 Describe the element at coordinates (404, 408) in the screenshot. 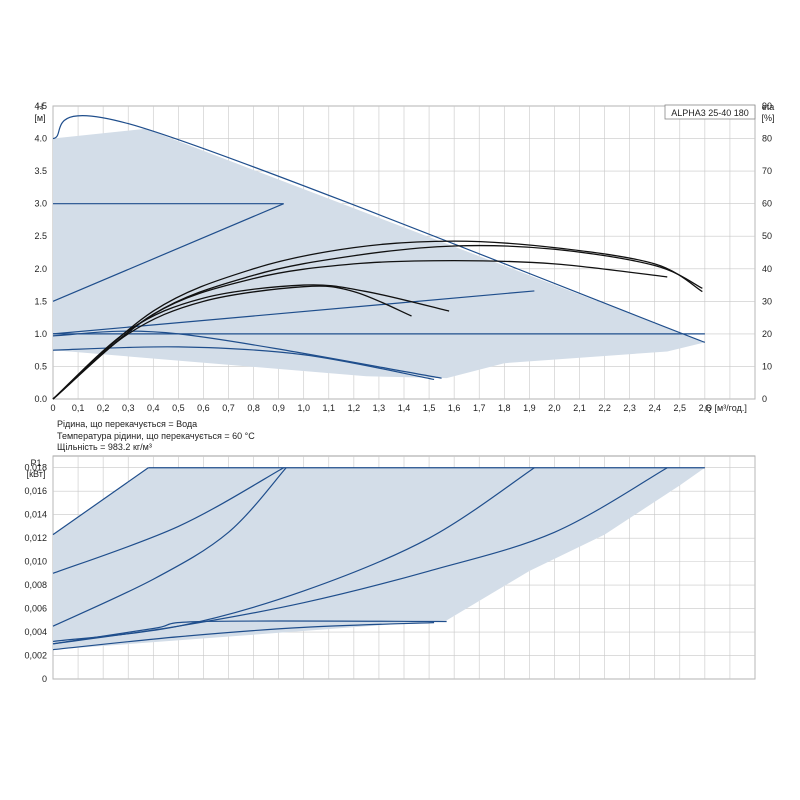

I see `x-tick-label: 1,4` at that location.